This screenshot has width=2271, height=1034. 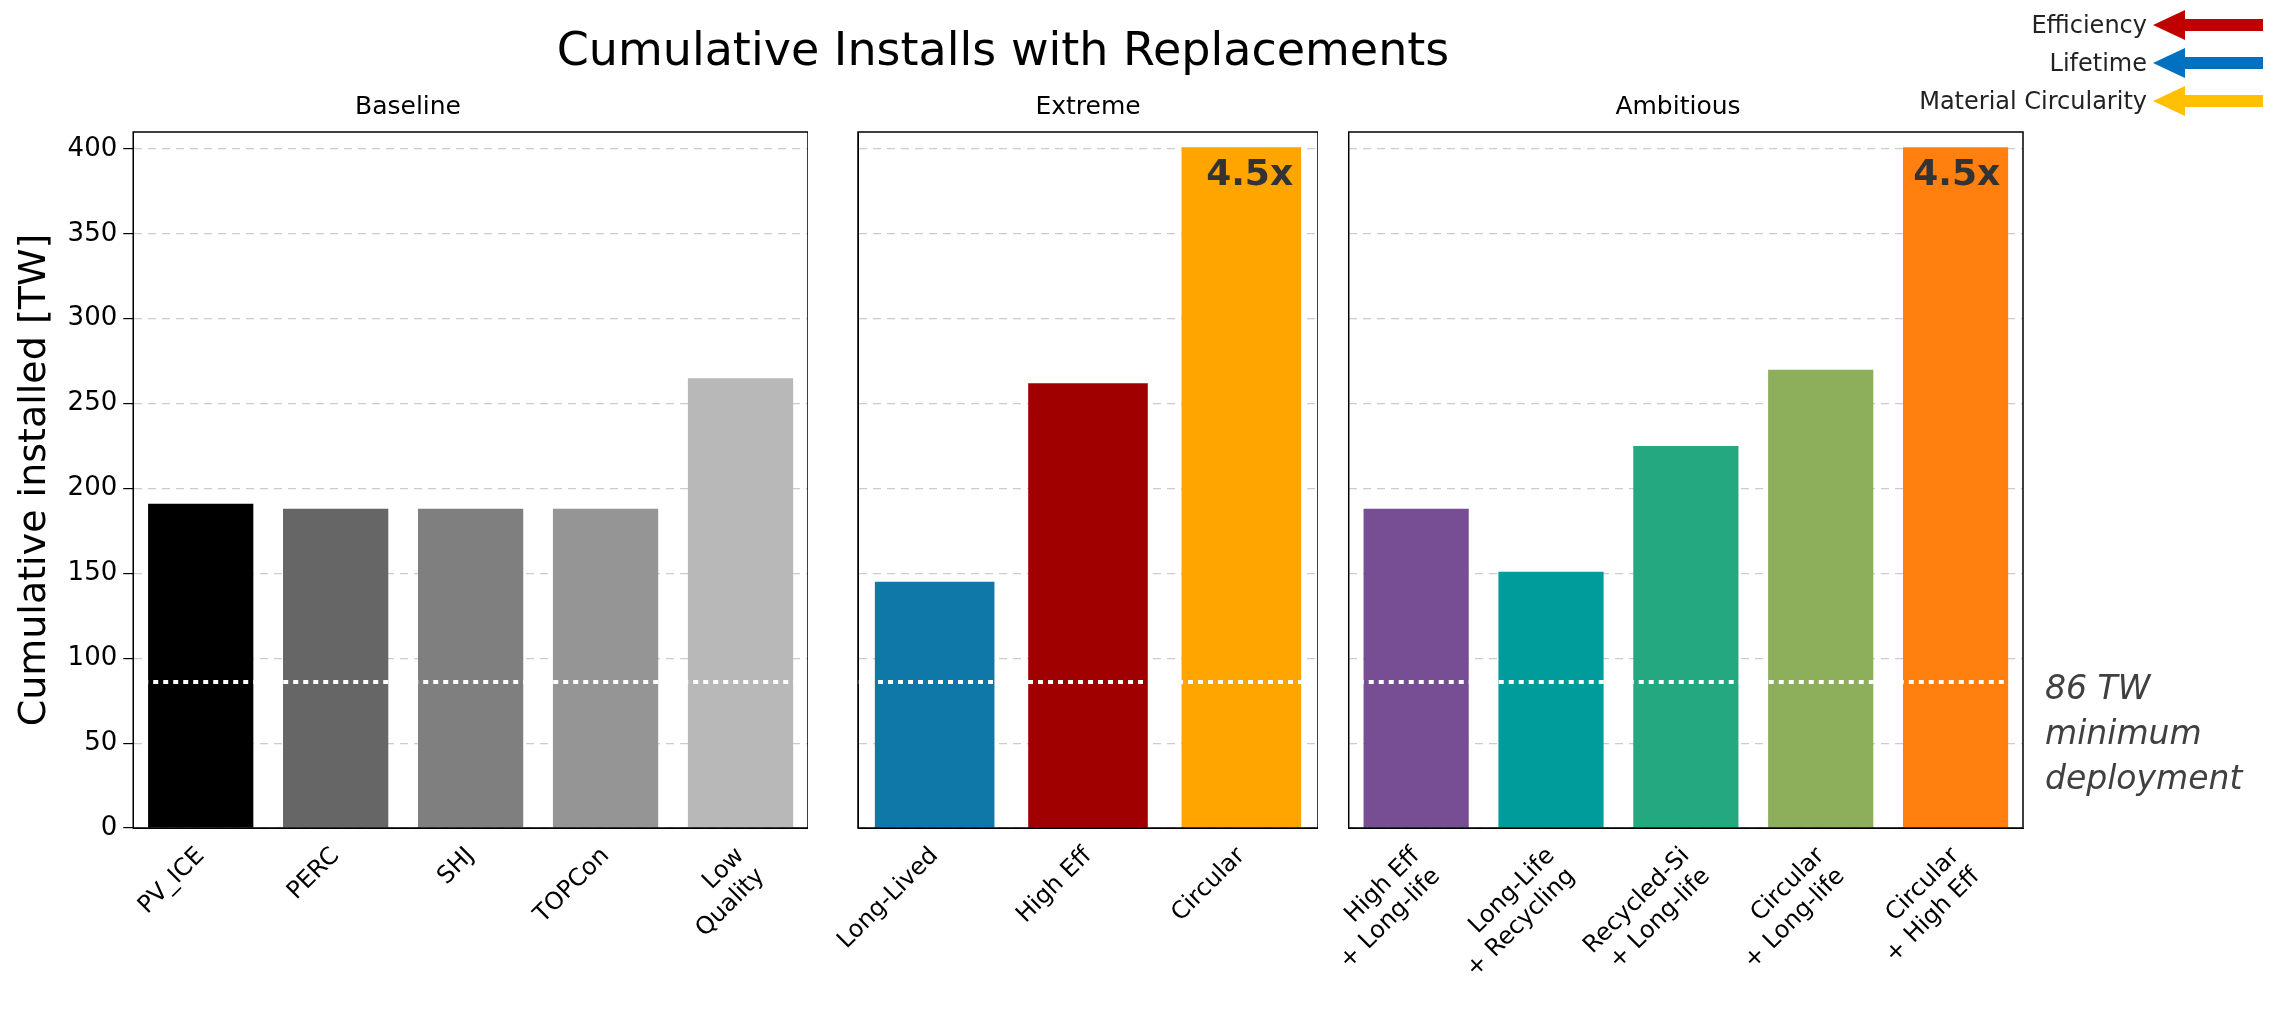 What do you see at coordinates (92, 655) in the screenshot?
I see `y-tick-label: 100` at bounding box center [92, 655].